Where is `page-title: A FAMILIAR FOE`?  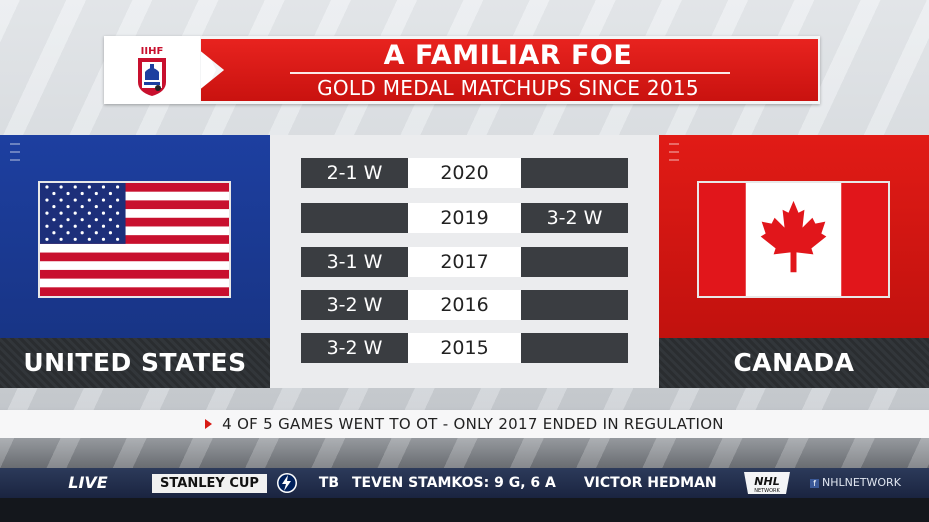 page-title: A FAMILIAR FOE is located at coordinates (508, 55).